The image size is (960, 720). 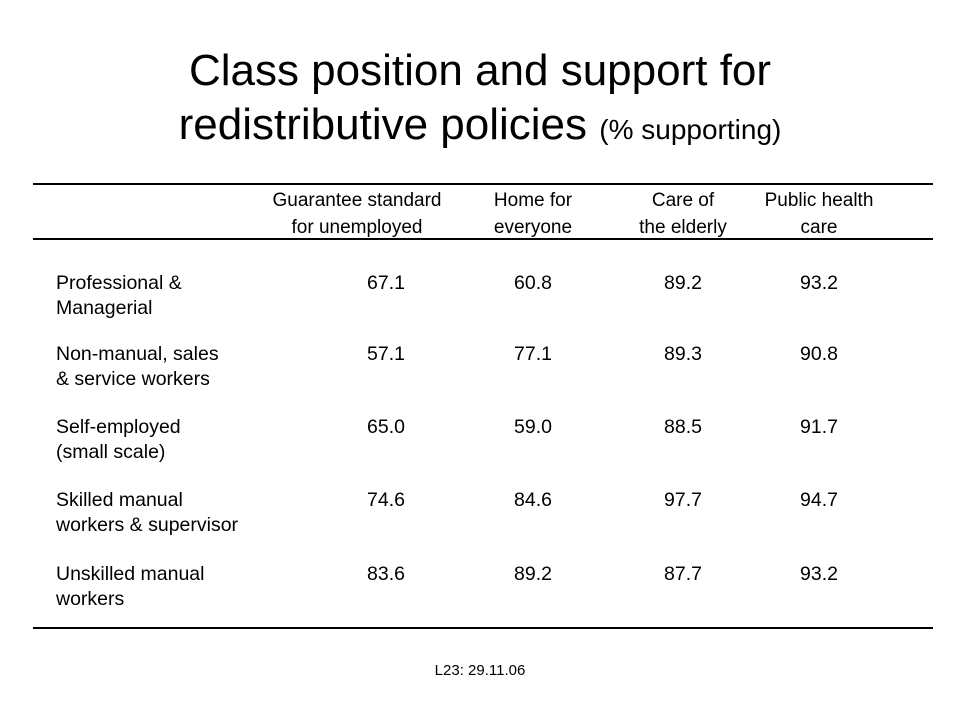 I want to click on table-row-label: Unskilled manual workers, so click(x=130, y=587).